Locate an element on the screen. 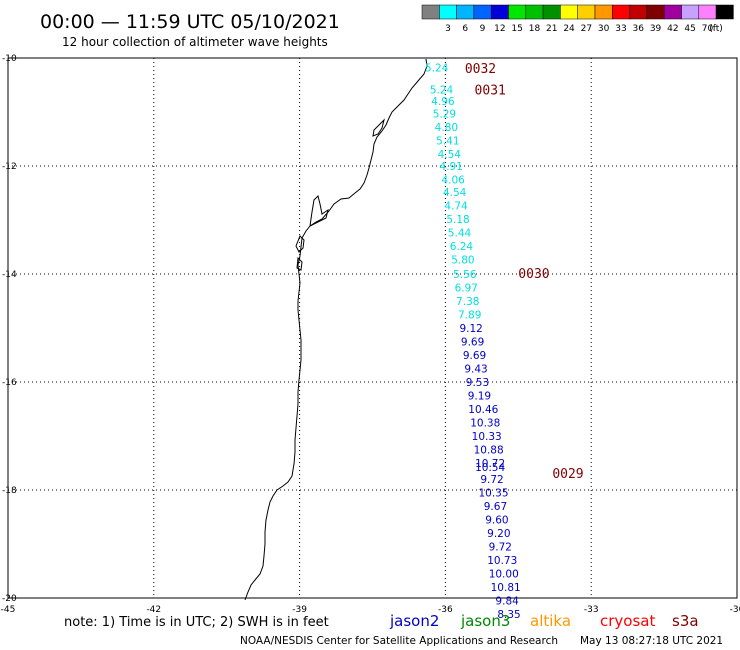 Image resolution: width=740 pixels, height=650 pixels. pass-labels: 0032 0031 0030 0029 is located at coordinates (524, 272).